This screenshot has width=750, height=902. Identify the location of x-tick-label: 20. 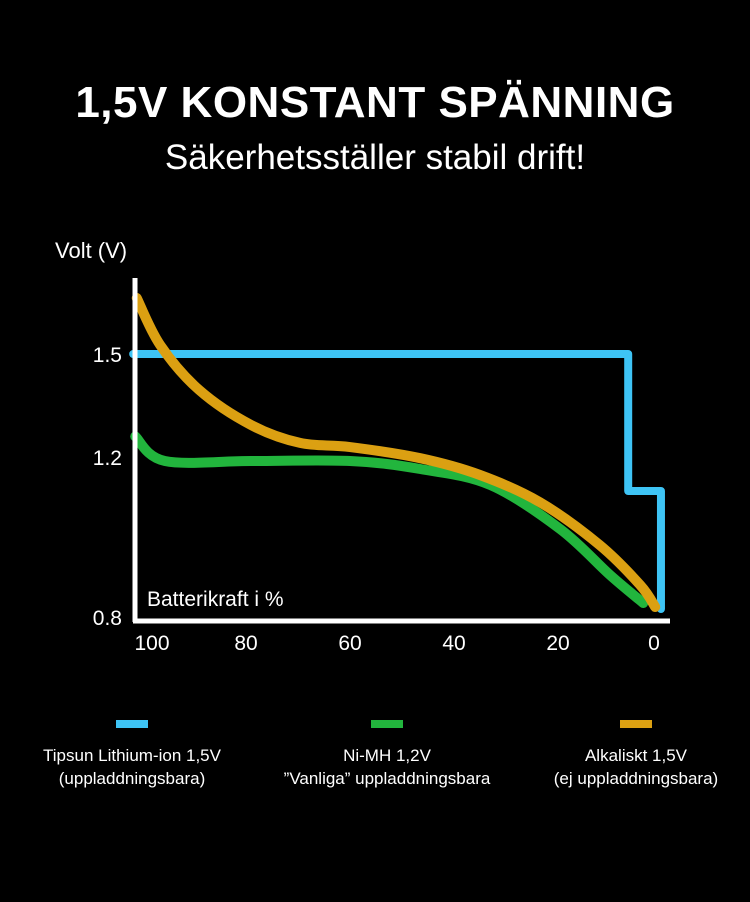
(557, 643).